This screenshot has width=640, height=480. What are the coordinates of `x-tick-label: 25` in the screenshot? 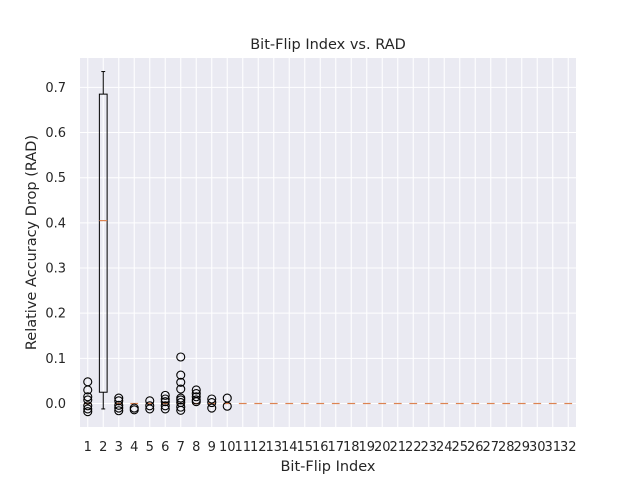 It's located at (459, 447).